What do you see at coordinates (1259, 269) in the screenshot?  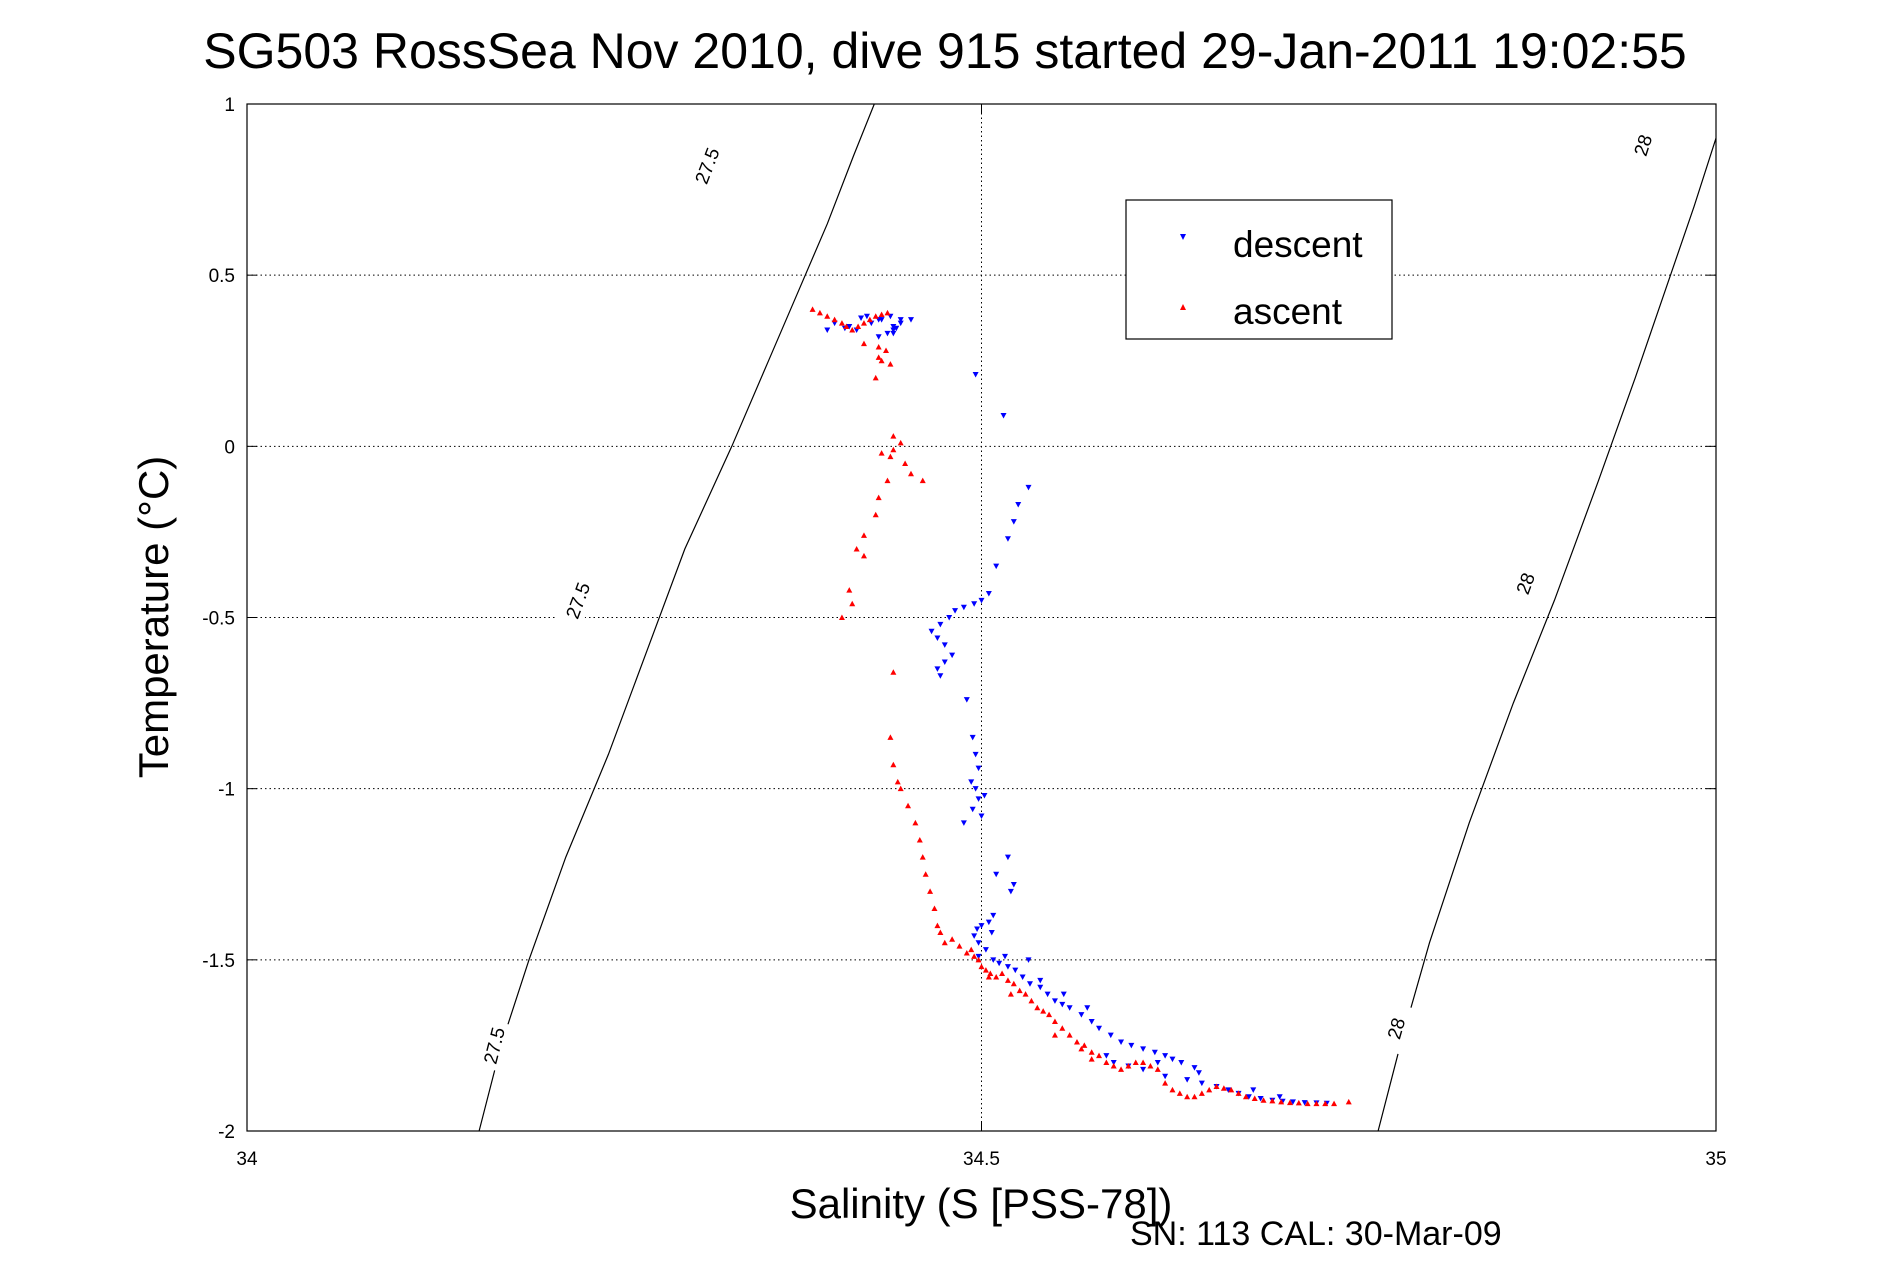 I see `legend: descent ascent` at bounding box center [1259, 269].